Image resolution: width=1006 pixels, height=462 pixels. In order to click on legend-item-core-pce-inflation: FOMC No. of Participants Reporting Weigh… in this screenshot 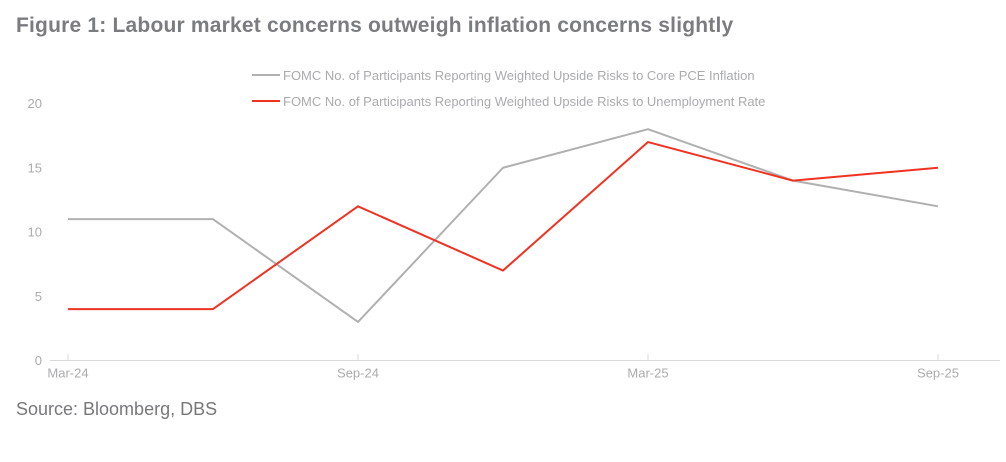, I will do `click(508, 75)`.